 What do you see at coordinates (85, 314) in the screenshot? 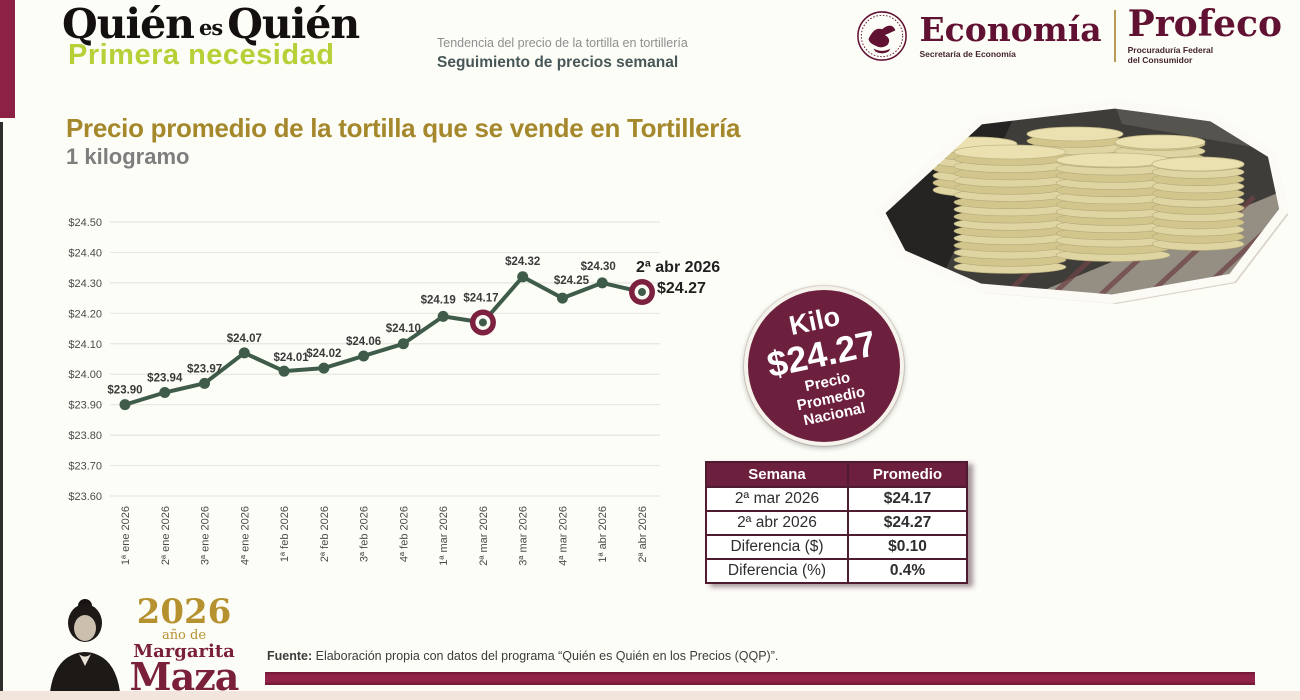
I see `svg-text: $24.20` at bounding box center [85, 314].